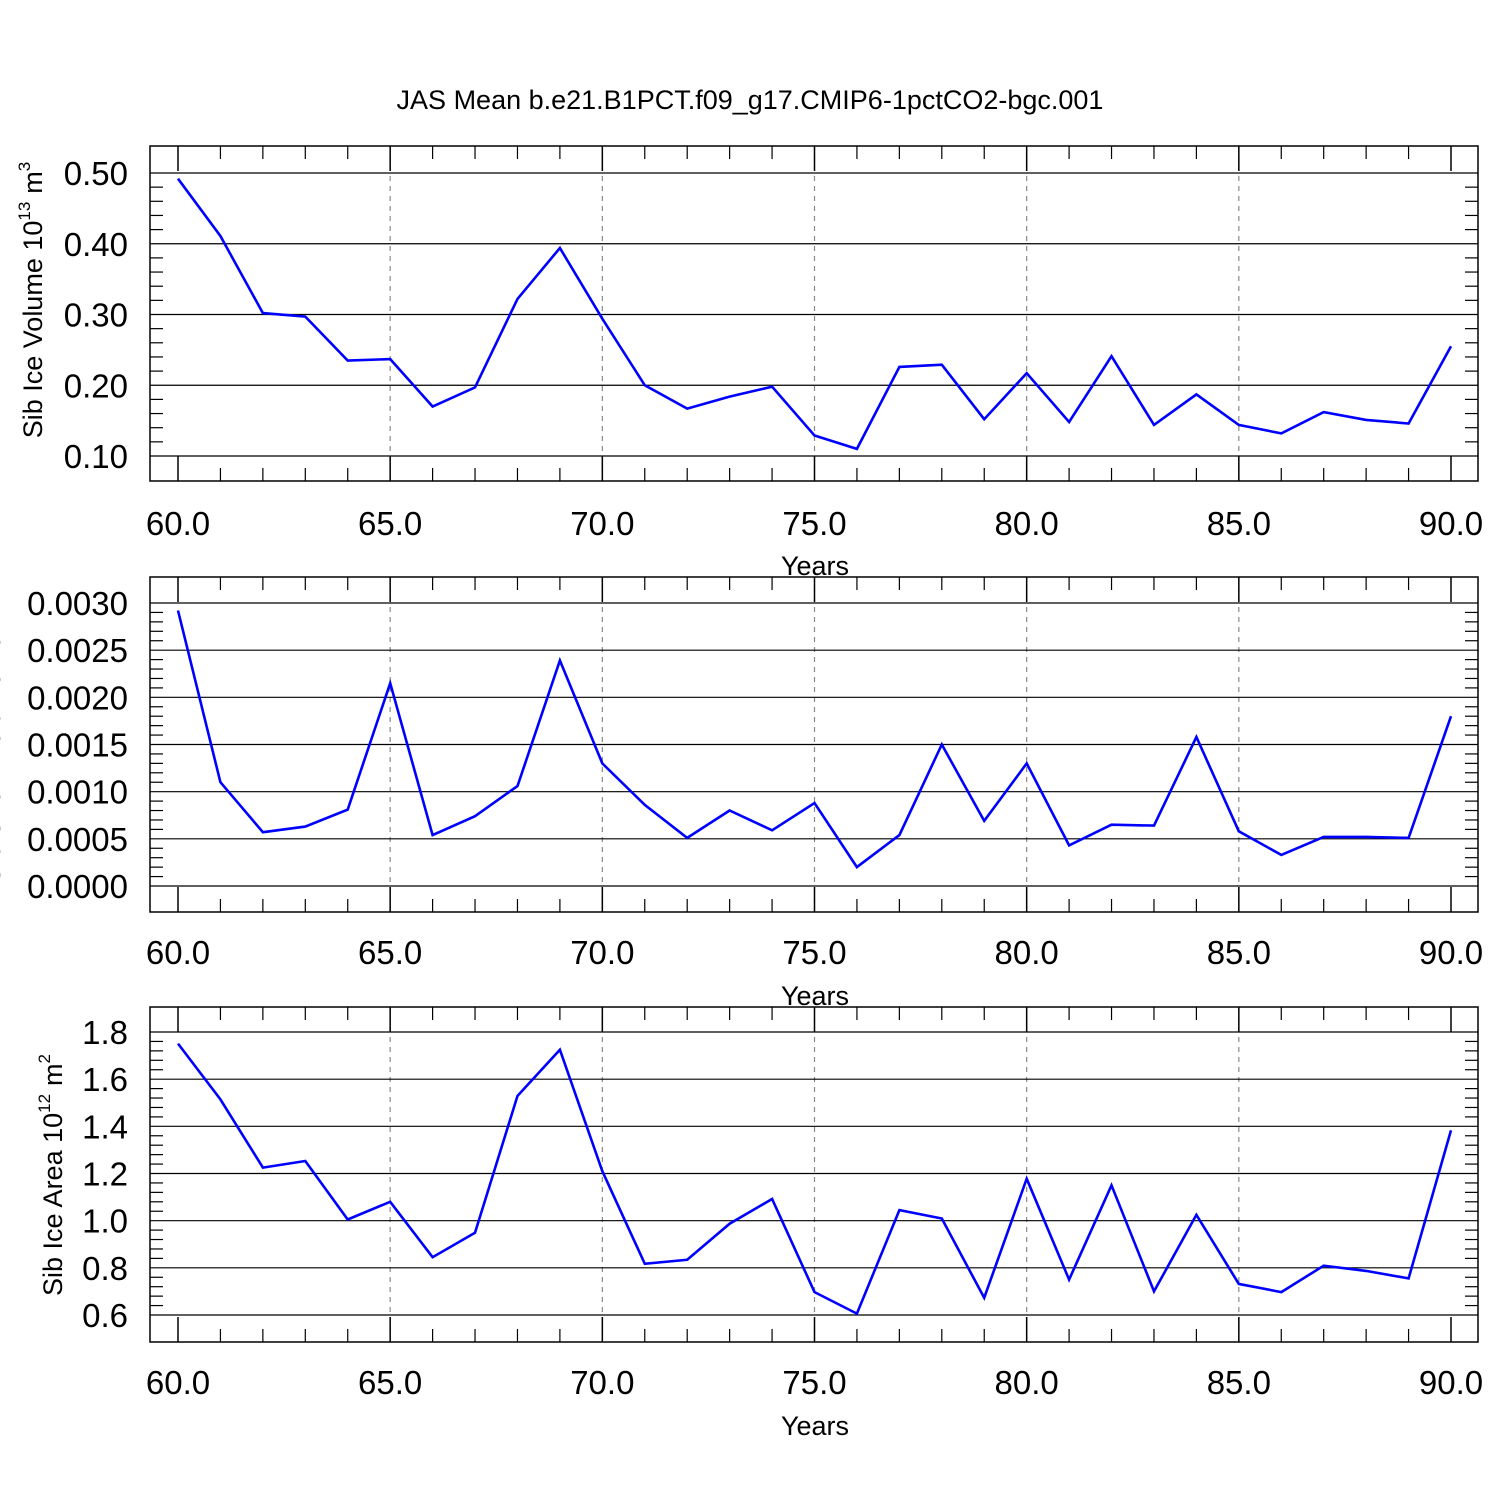 Image resolution: width=1500 pixels, height=1500 pixels. I want to click on ice-volume-y-axis-exponent: 13, so click(24, 211).